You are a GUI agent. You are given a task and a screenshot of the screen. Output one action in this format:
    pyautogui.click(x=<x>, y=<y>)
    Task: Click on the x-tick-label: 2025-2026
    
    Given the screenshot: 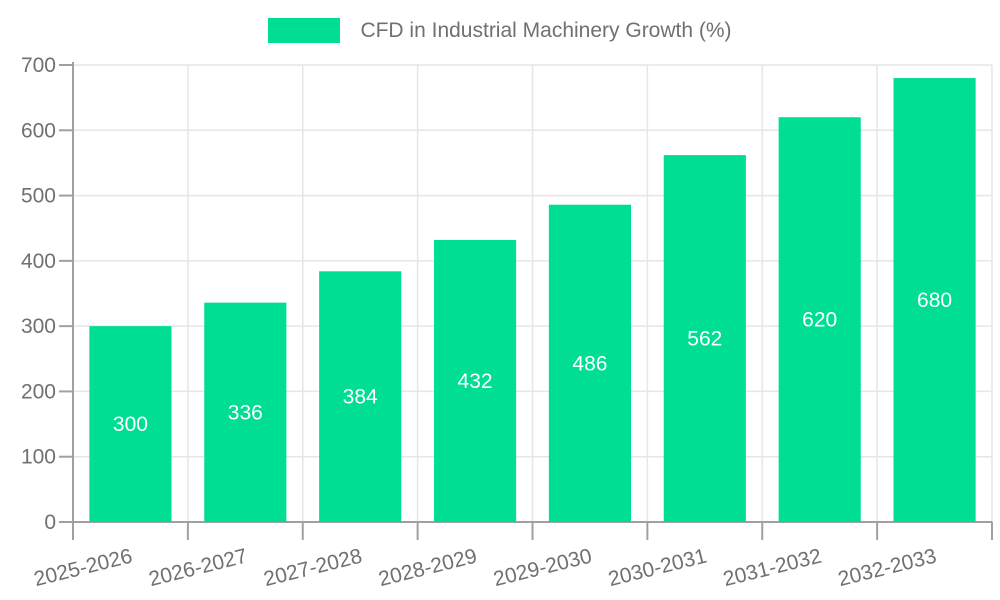 What is the action you would take?
    pyautogui.click(x=83, y=568)
    